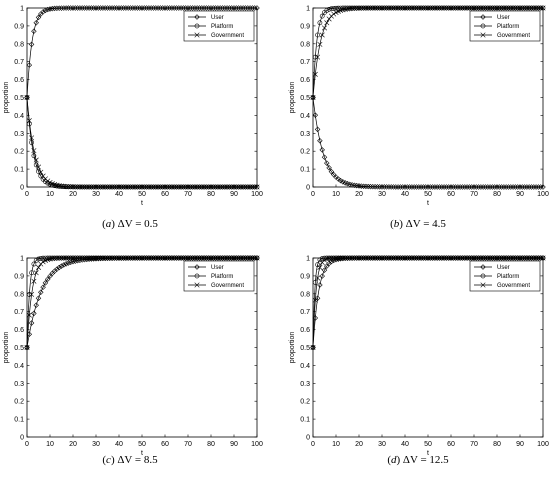  What do you see at coordinates (19, 420) in the screenshot?
I see `y-tick-label: 0.1` at bounding box center [19, 420].